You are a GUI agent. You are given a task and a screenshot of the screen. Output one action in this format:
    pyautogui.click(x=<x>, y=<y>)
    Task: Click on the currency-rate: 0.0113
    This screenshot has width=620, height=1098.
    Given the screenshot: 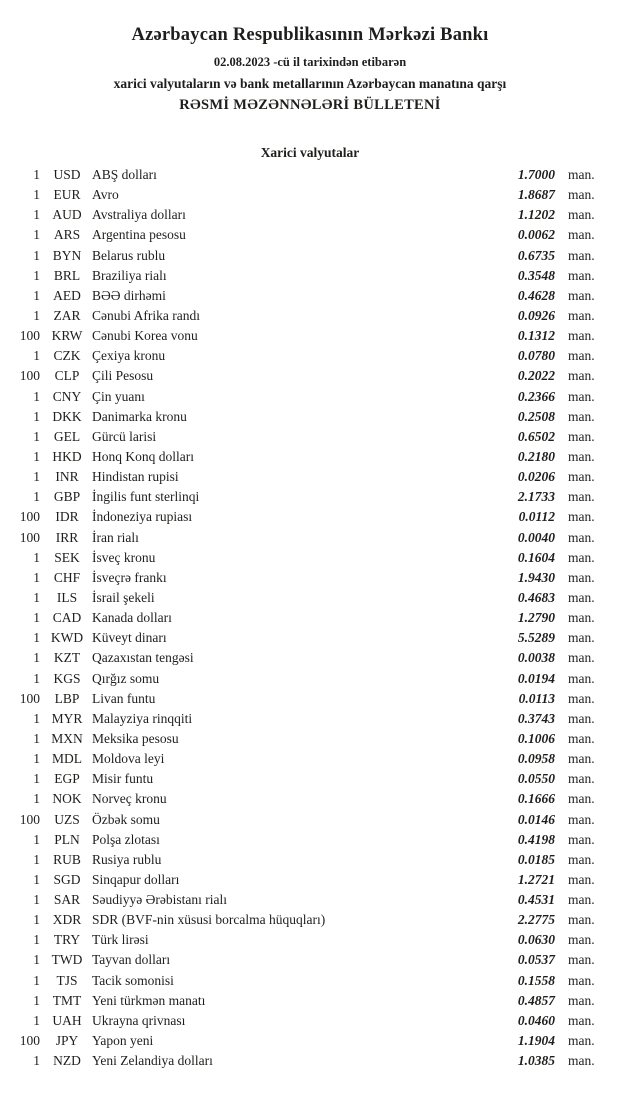 What is the action you would take?
    pyautogui.click(x=536, y=698)
    